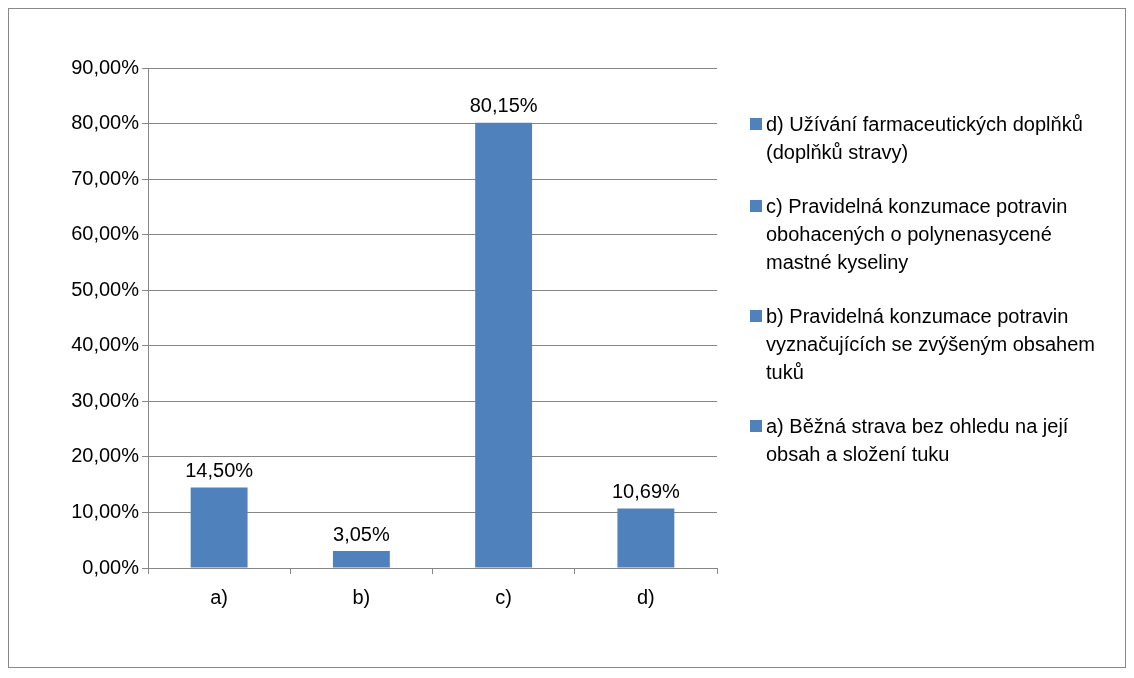 The height and width of the screenshot is (678, 1134). I want to click on y-tick-label: 70,00%, so click(105, 177).